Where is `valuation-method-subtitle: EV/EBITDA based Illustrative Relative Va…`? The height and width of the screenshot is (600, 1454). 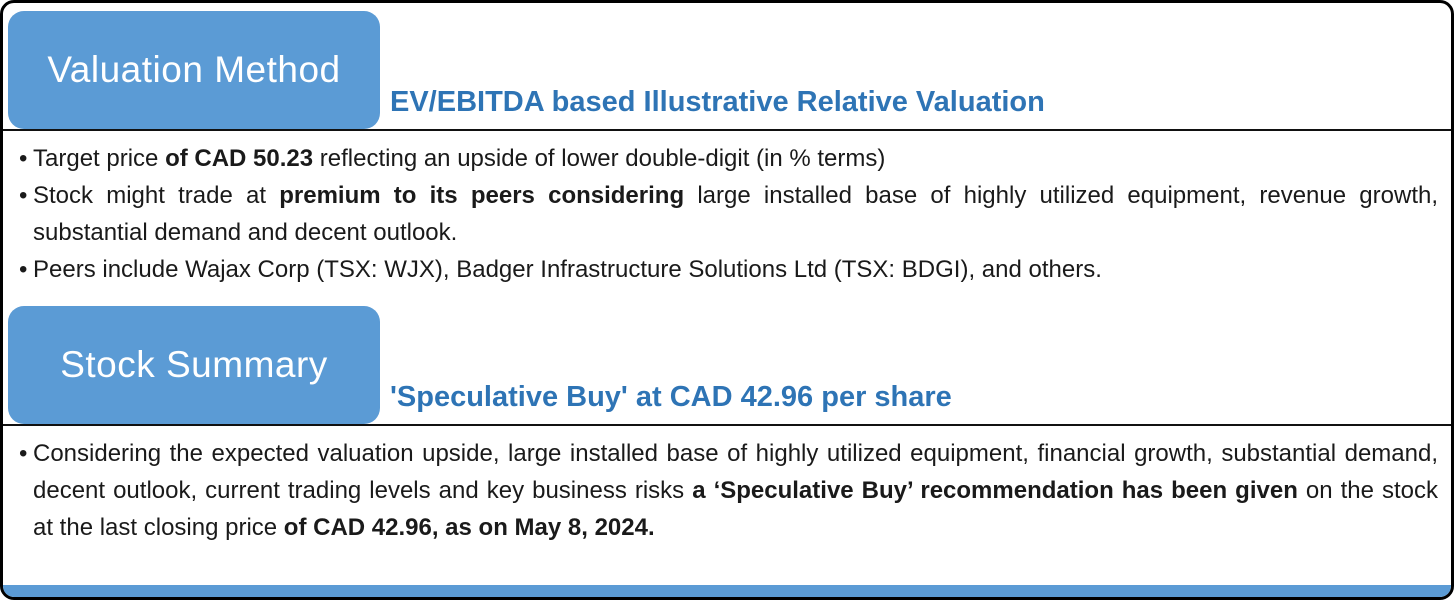 valuation-method-subtitle: EV/EBITDA based Illustrative Relative Va… is located at coordinates (717, 102).